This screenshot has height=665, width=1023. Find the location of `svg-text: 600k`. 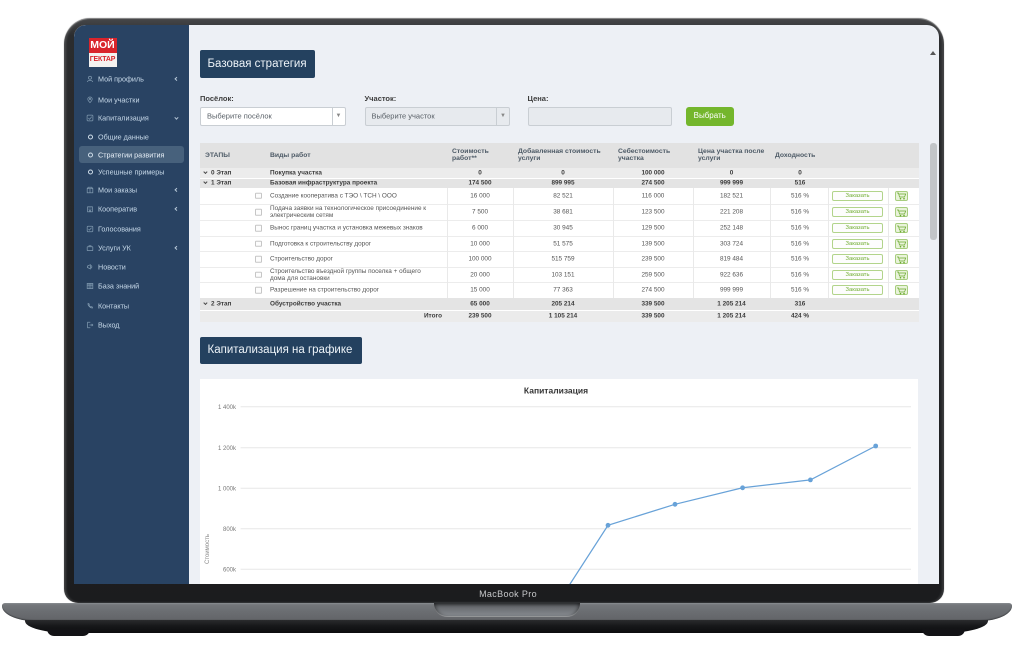

svg-text: 600k is located at coordinates (230, 571).